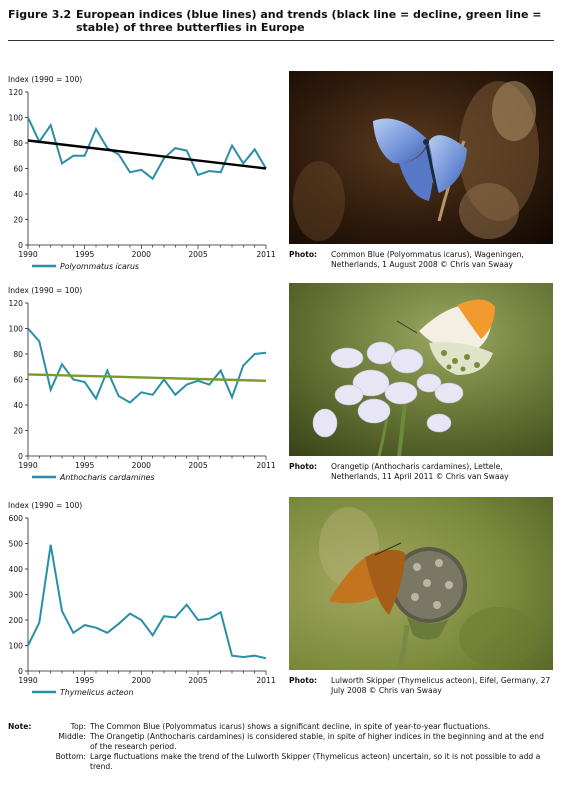 Image resolution: width=562 pixels, height=800 pixels. What do you see at coordinates (16, 620) in the screenshot?
I see `y-tick-label: 200` at bounding box center [16, 620].